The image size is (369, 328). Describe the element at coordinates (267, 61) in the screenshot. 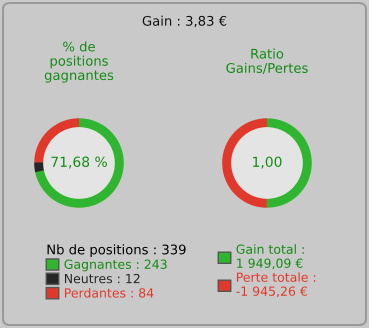

I see `chart-title: Ratio Gains/Pertes` at that location.